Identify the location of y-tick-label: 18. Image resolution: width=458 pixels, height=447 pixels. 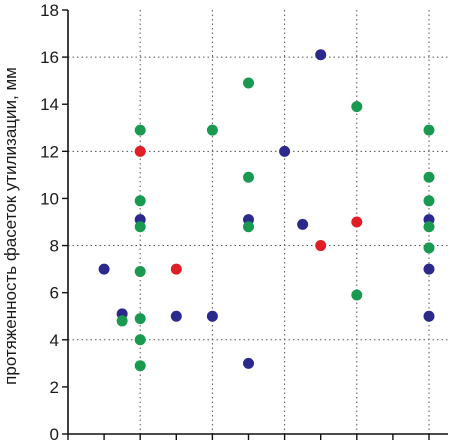
(49, 10).